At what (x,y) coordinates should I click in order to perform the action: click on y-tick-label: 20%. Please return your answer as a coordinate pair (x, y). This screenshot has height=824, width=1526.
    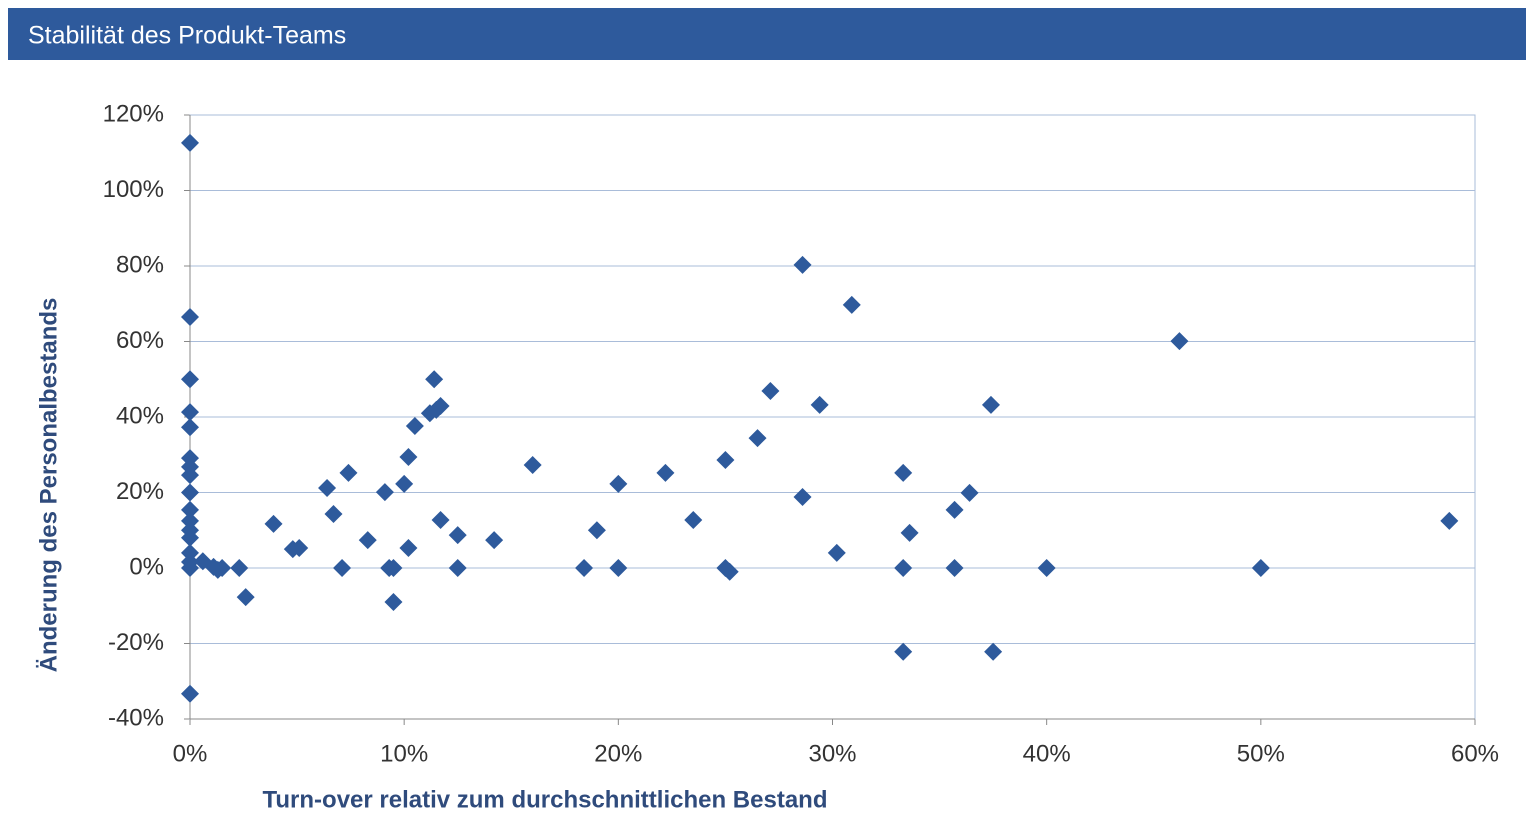
    Looking at the image, I should click on (140, 491).